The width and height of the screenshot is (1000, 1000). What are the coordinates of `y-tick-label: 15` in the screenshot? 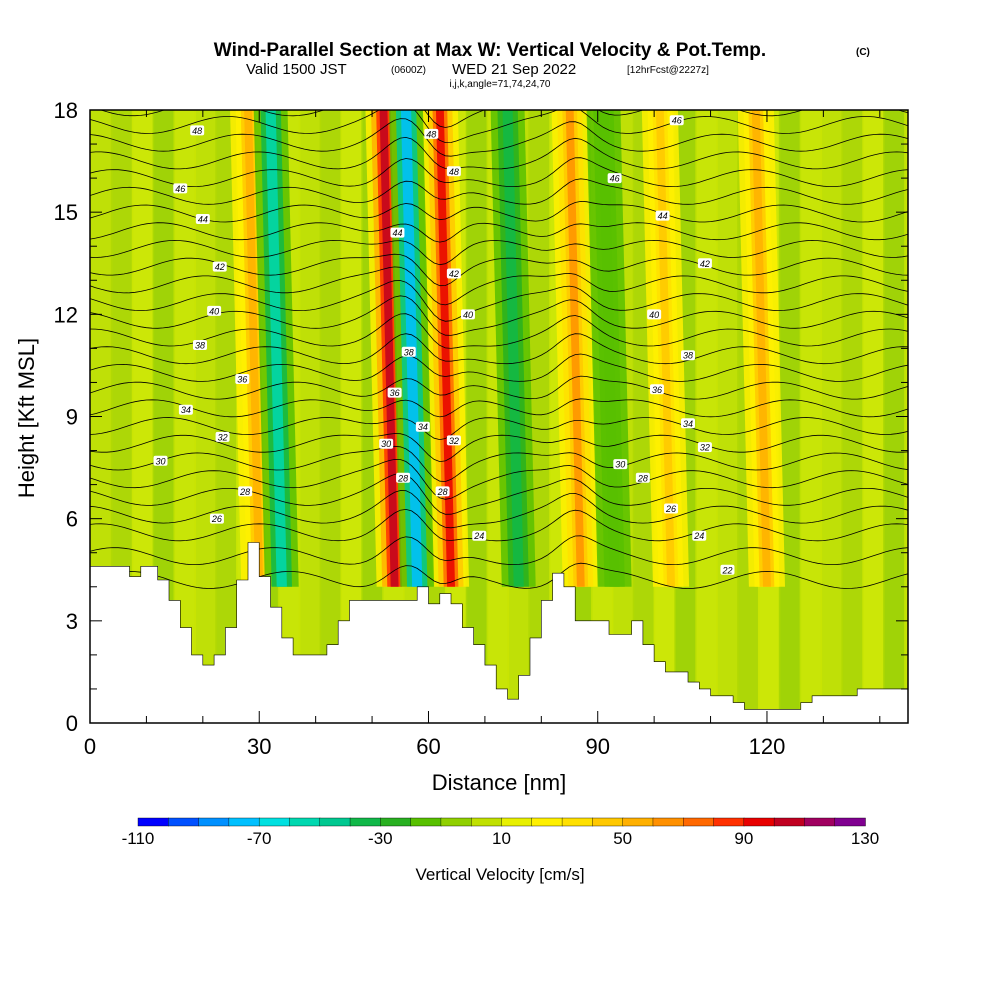 It's located at (66, 212).